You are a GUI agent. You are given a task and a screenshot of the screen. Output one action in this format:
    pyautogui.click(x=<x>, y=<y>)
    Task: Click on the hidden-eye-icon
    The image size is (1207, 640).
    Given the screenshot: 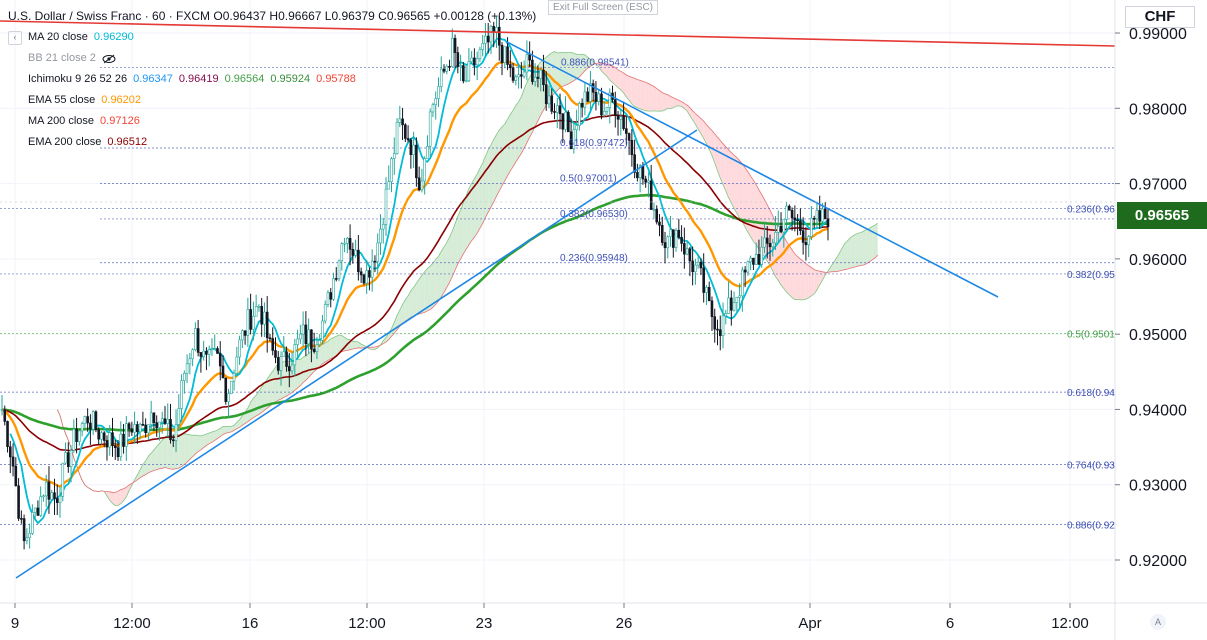 What is the action you would take?
    pyautogui.click(x=109, y=59)
    